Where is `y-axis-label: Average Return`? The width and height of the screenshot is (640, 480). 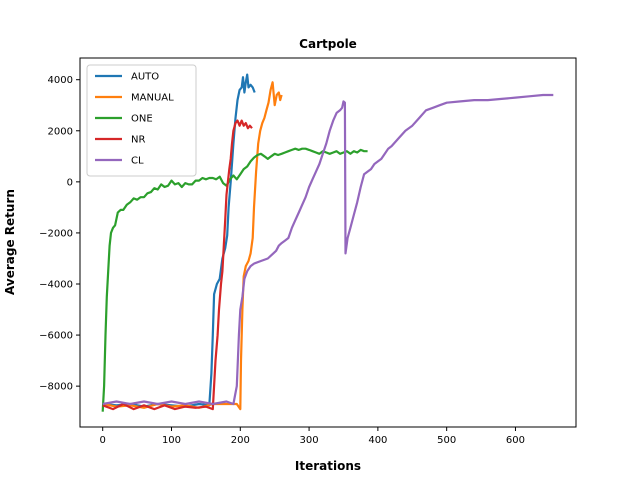 y-axis-label: Average Return is located at coordinates (10, 242).